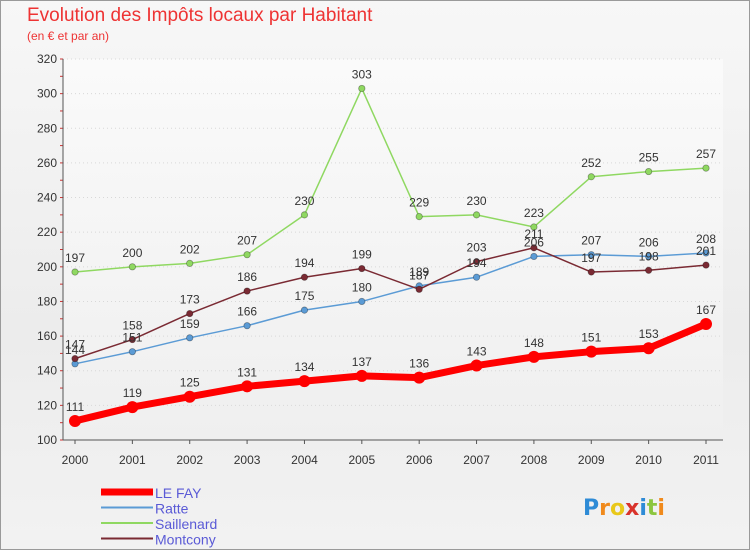 The width and height of the screenshot is (750, 550). I want to click on x-tick-label: 2003, so click(247, 460).